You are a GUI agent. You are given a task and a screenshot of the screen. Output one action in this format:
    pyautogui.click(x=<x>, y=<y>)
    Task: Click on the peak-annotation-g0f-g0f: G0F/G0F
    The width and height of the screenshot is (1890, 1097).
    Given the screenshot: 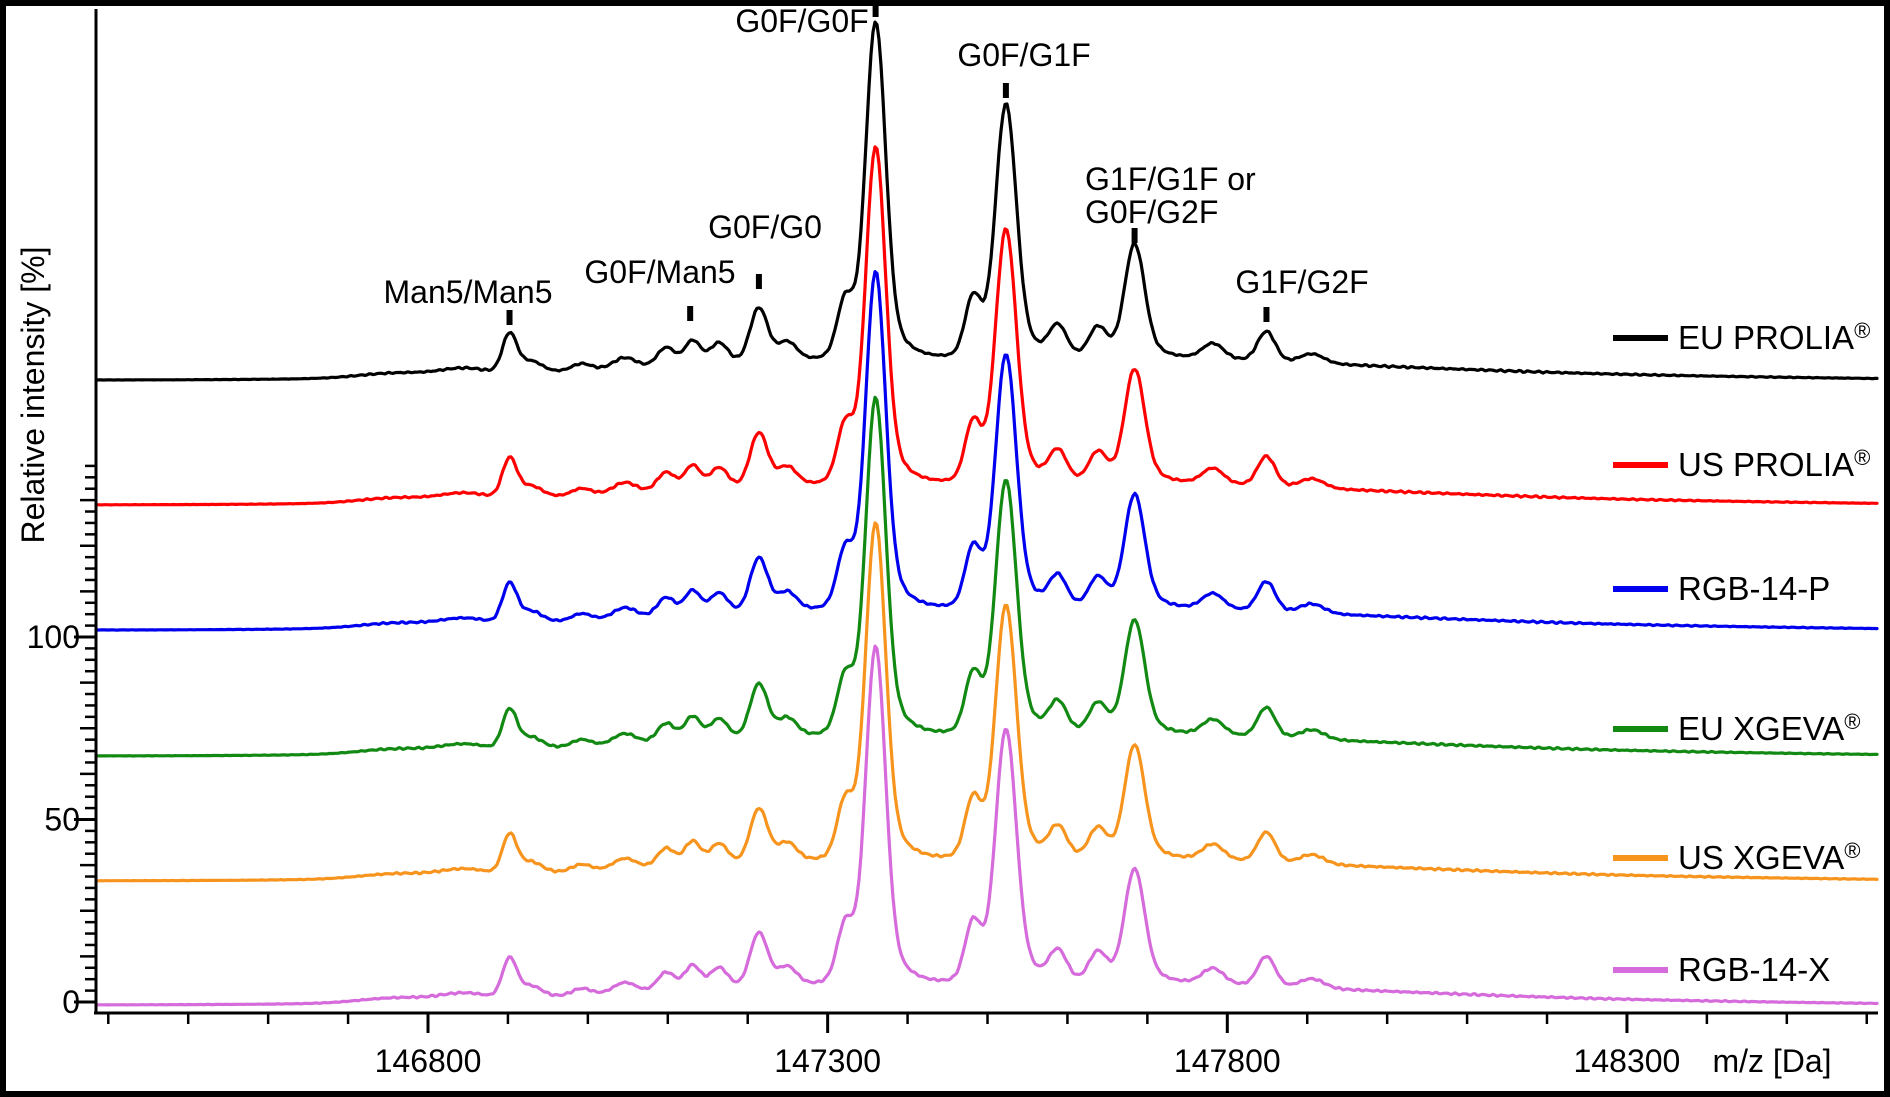 What is the action you would take?
    pyautogui.click(x=807, y=20)
    